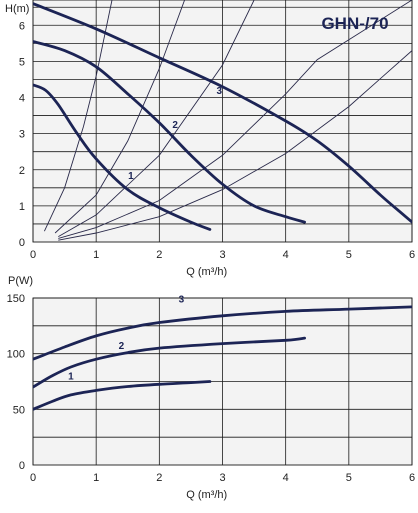 Image resolution: width=418 pixels, height=513 pixels. I want to click on y-tick-label: 5, so click(22, 62).